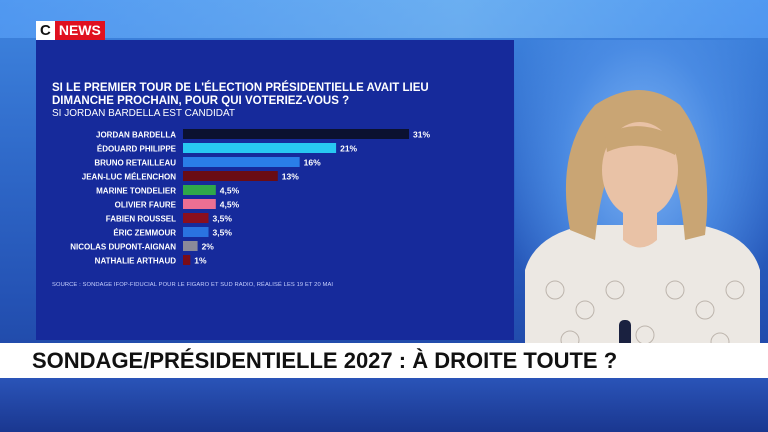 Image resolution: width=768 pixels, height=432 pixels. I want to click on category-label: OLIVIER FAURE, so click(146, 205).